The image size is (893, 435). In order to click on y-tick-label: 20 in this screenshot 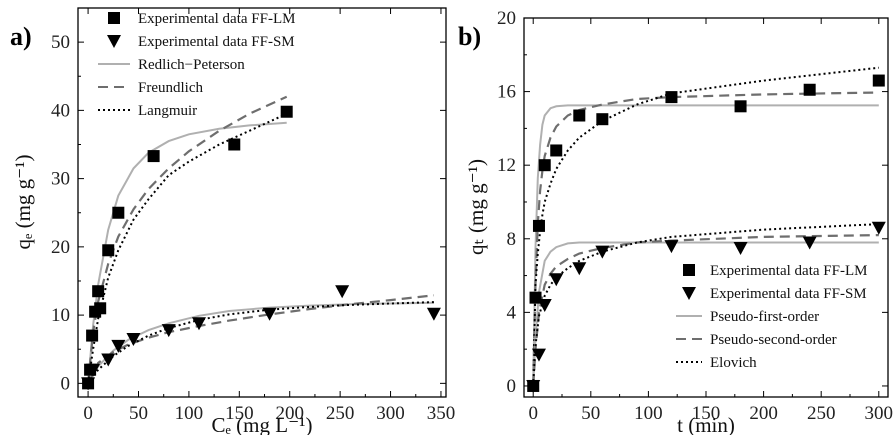, I will do `click(506, 18)`.